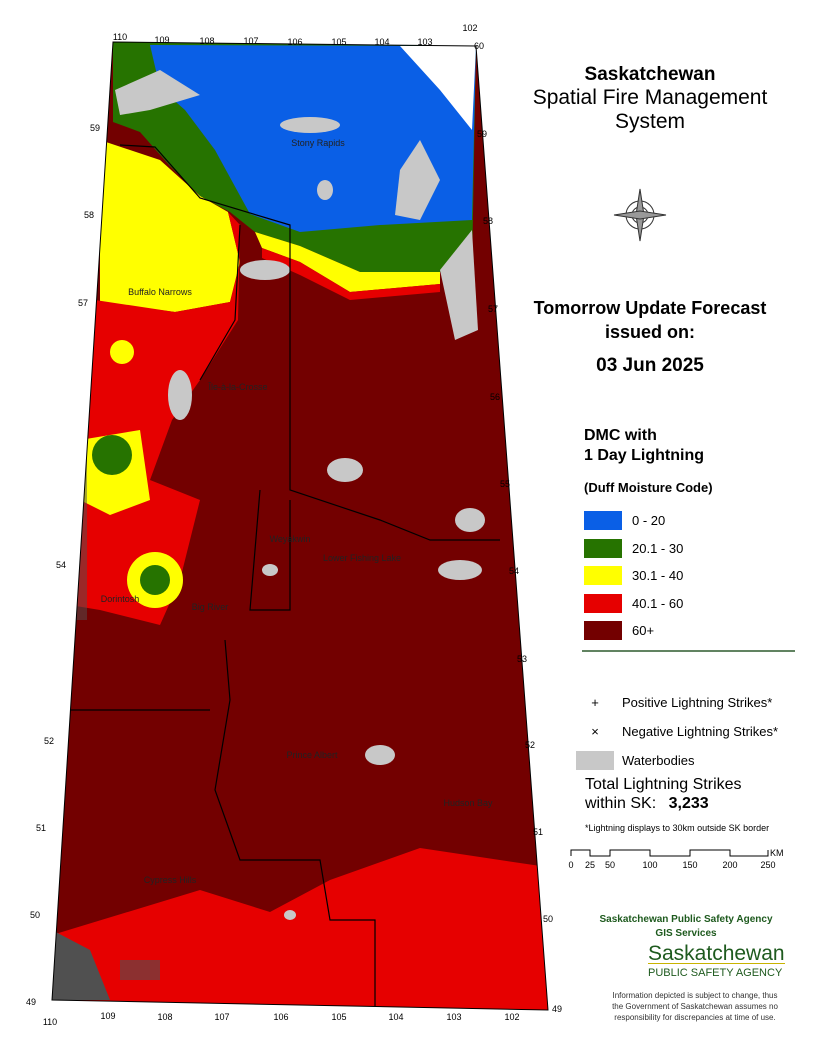 The image size is (816, 1056). I want to click on place-label: Stony Rapids, so click(318, 143).